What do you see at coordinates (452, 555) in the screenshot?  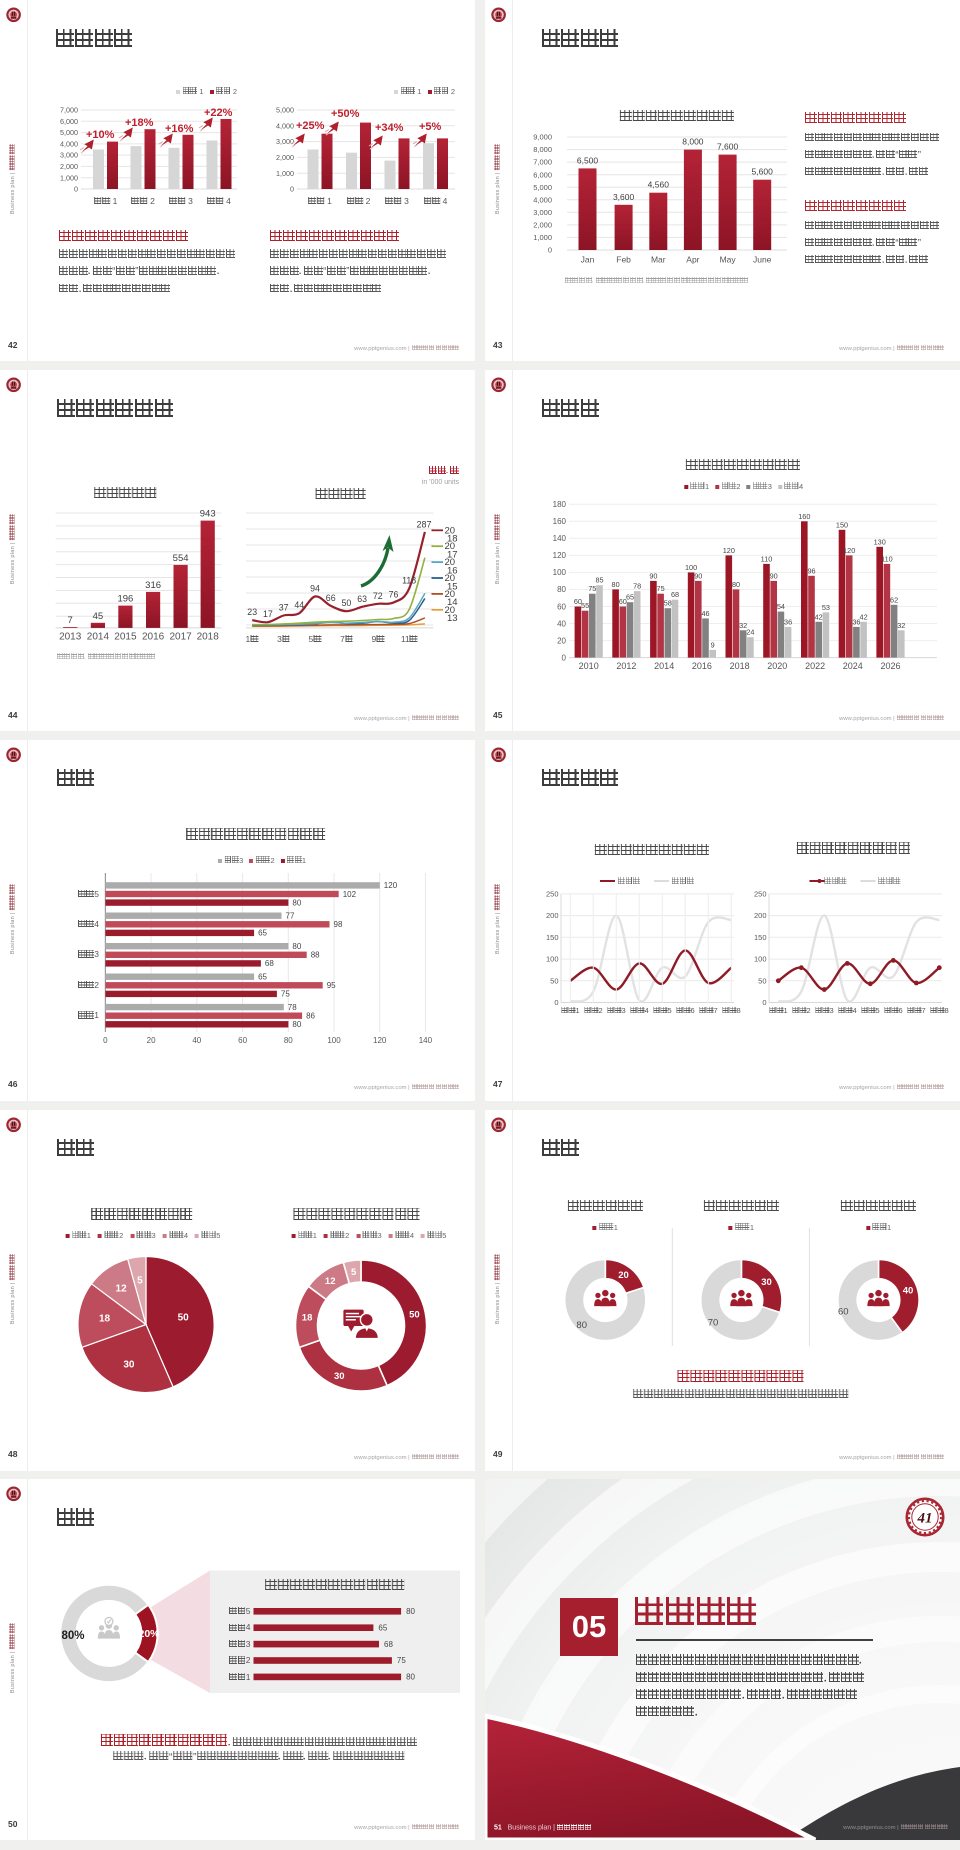 I see `svg-text: 17` at bounding box center [452, 555].